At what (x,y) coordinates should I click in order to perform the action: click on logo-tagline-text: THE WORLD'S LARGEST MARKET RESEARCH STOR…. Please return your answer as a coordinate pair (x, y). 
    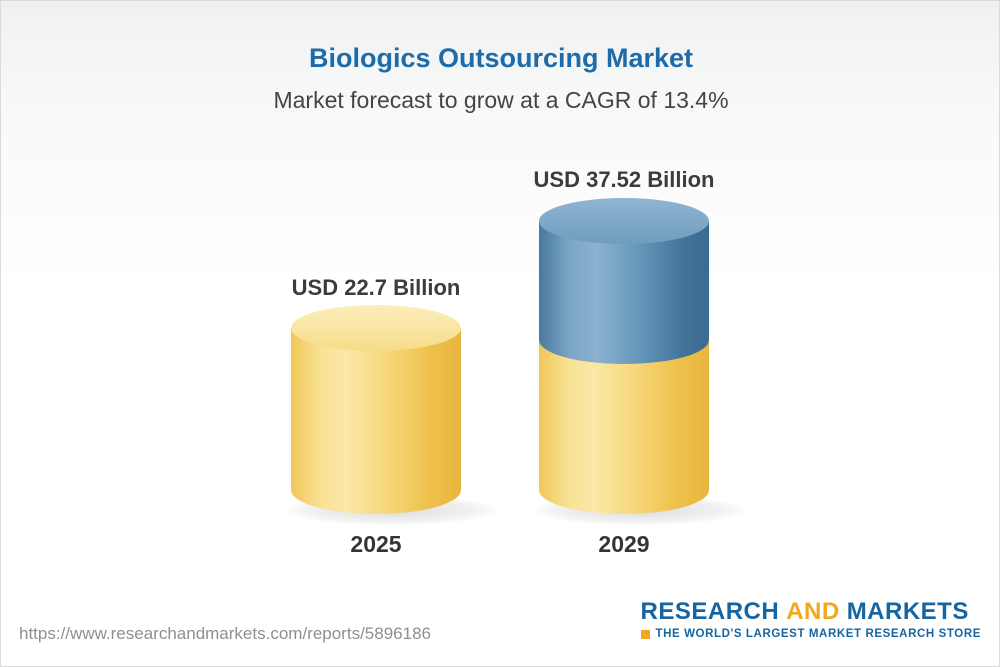
    Looking at the image, I should click on (818, 634).